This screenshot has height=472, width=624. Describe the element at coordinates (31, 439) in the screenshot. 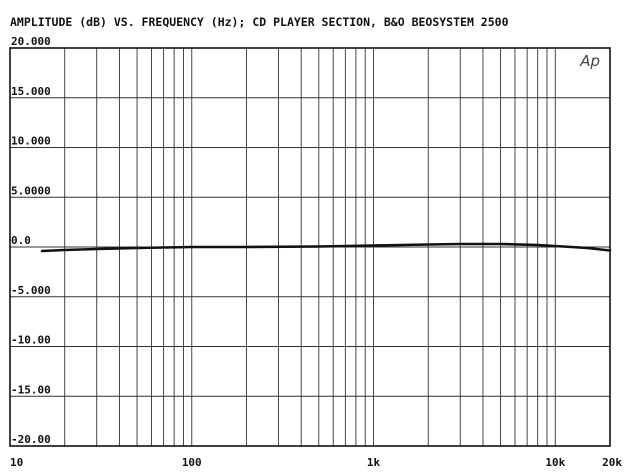

I see `y-tick-label: -20.00` at that location.